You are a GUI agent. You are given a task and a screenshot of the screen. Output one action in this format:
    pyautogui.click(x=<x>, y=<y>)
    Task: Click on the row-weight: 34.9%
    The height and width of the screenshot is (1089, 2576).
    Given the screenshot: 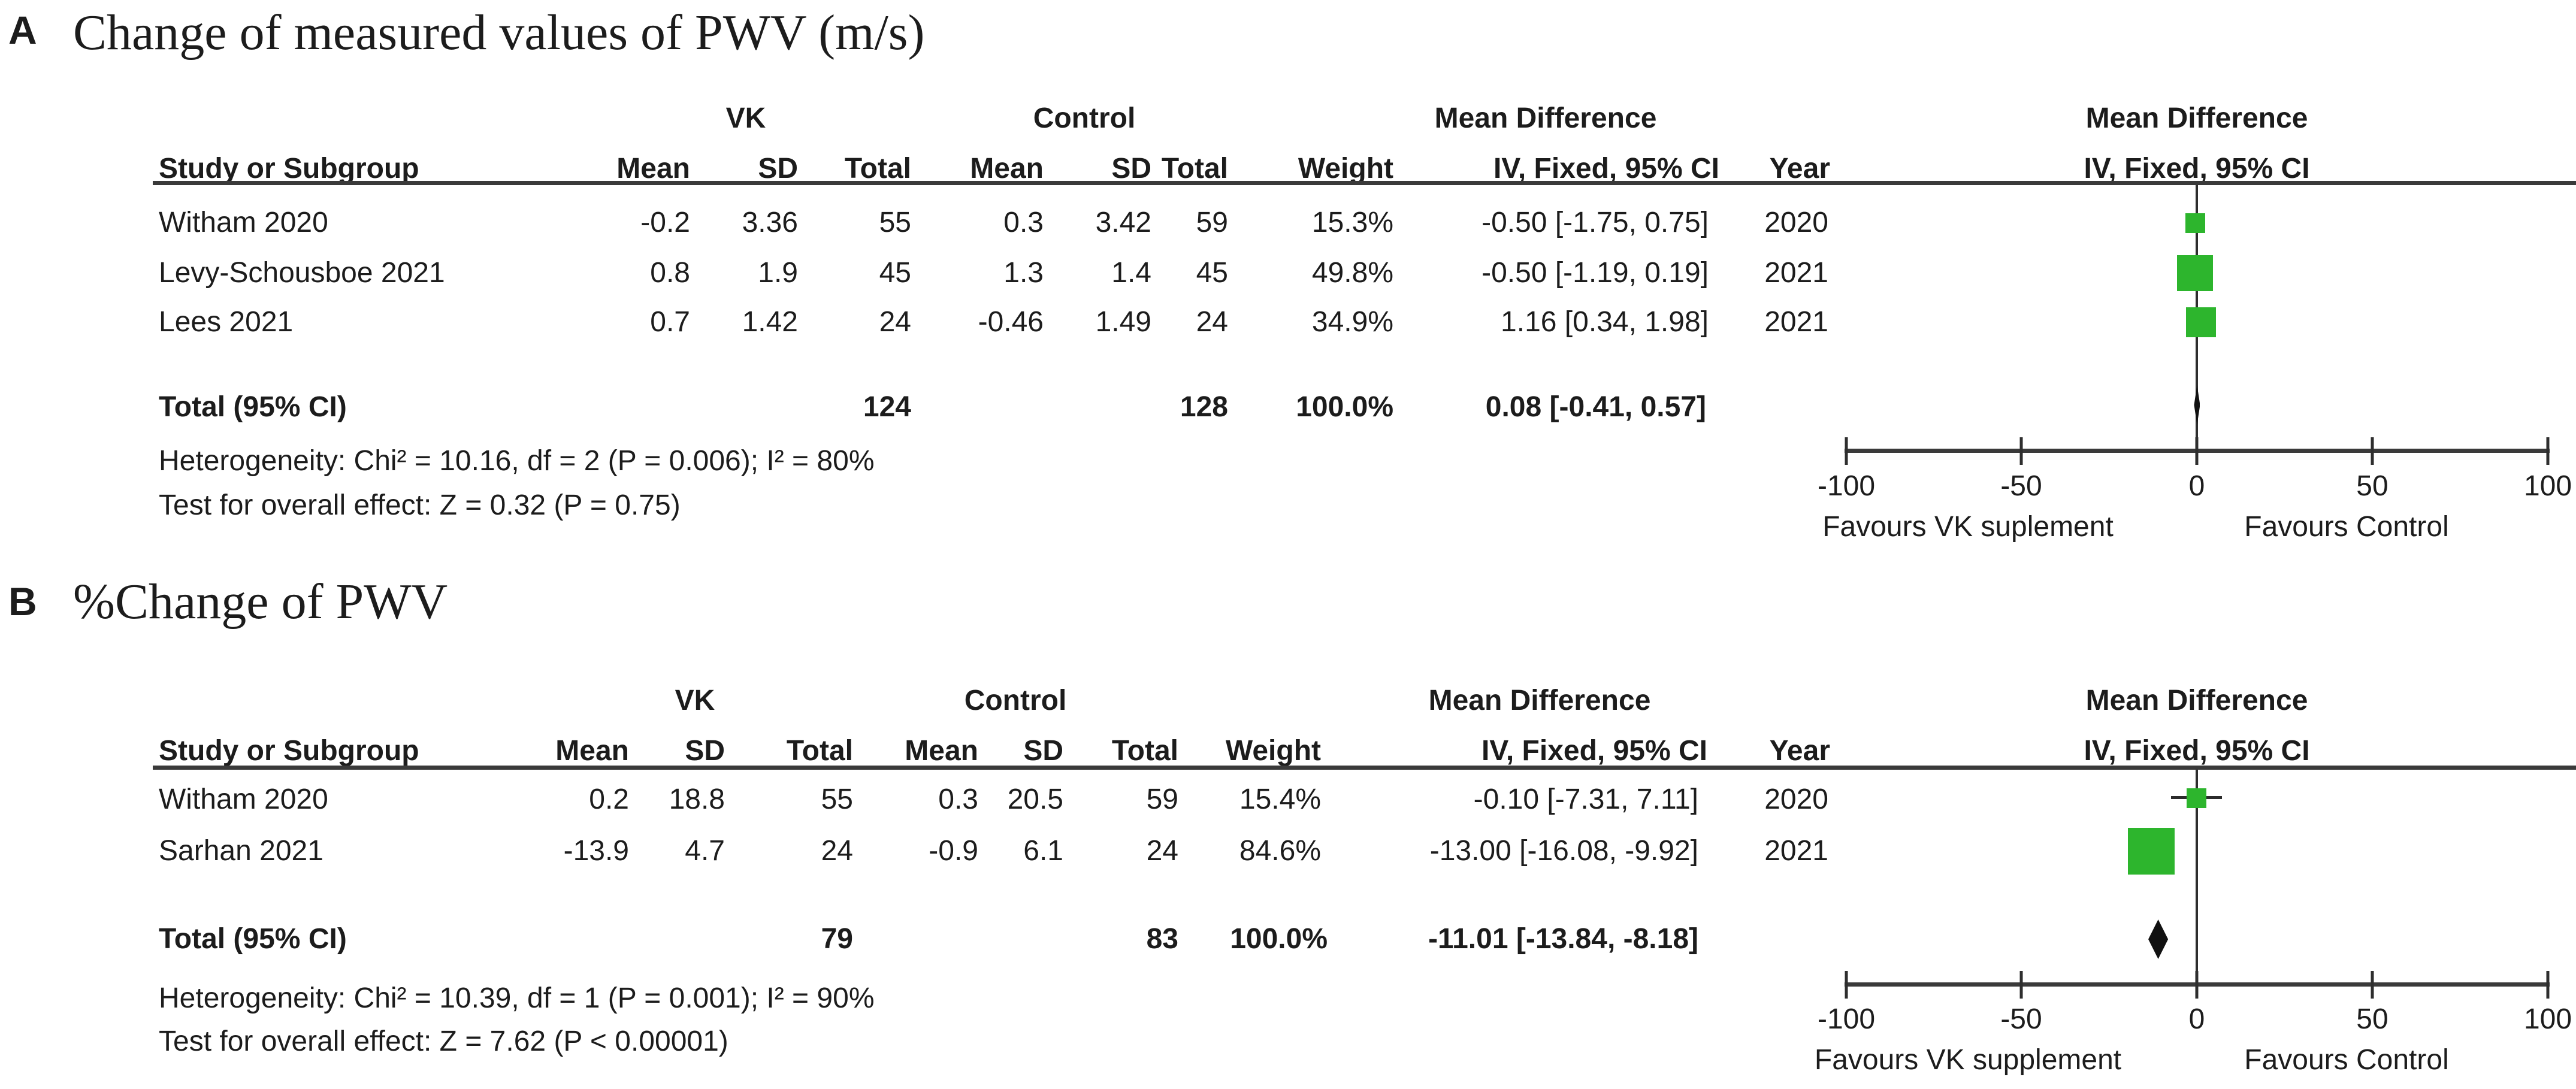 What is the action you would take?
    pyautogui.click(x=1352, y=322)
    